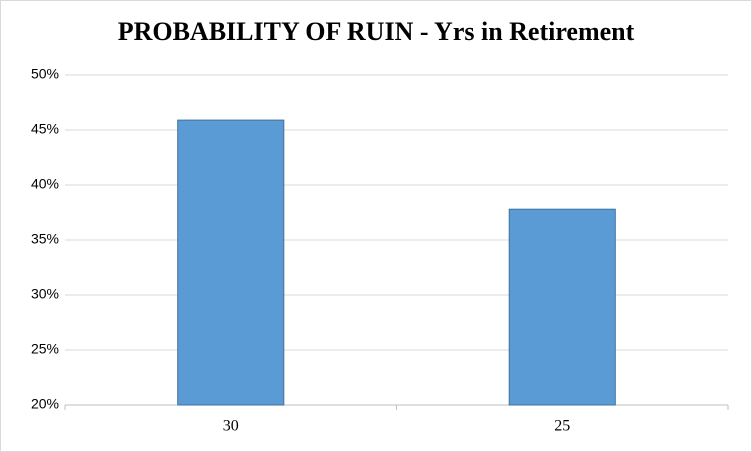 The height and width of the screenshot is (452, 752). What do you see at coordinates (45, 184) in the screenshot?
I see `y-tick-label: 40%` at bounding box center [45, 184].